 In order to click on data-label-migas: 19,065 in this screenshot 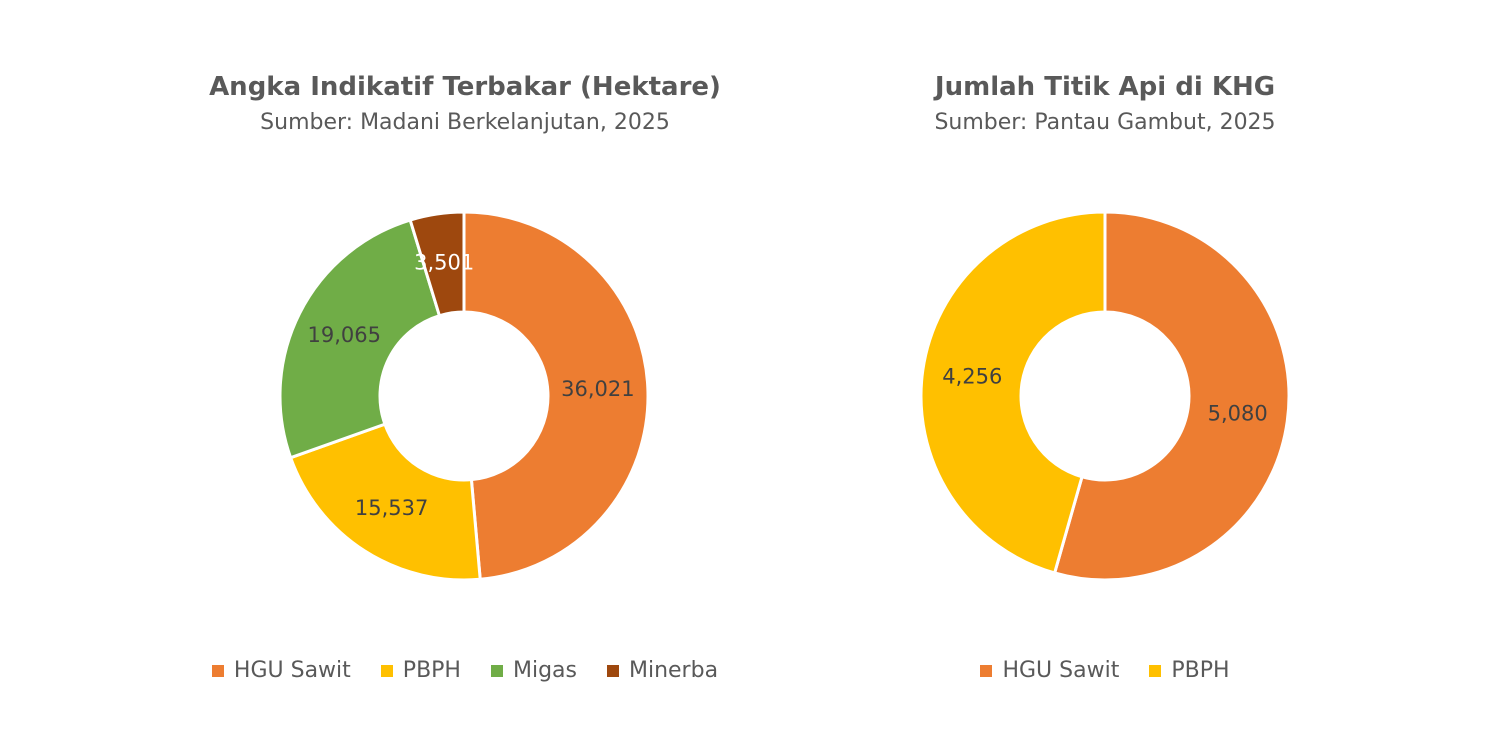, I will do `click(344, 335)`.